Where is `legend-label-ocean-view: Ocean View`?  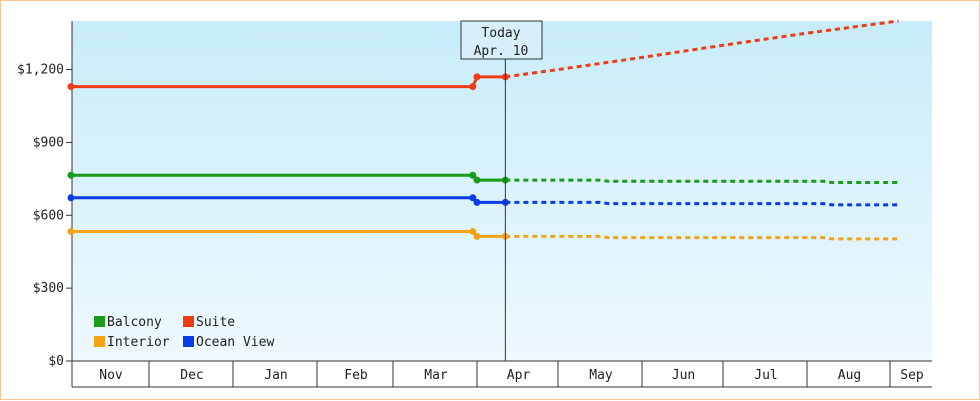 legend-label-ocean-view: Ocean View is located at coordinates (235, 342).